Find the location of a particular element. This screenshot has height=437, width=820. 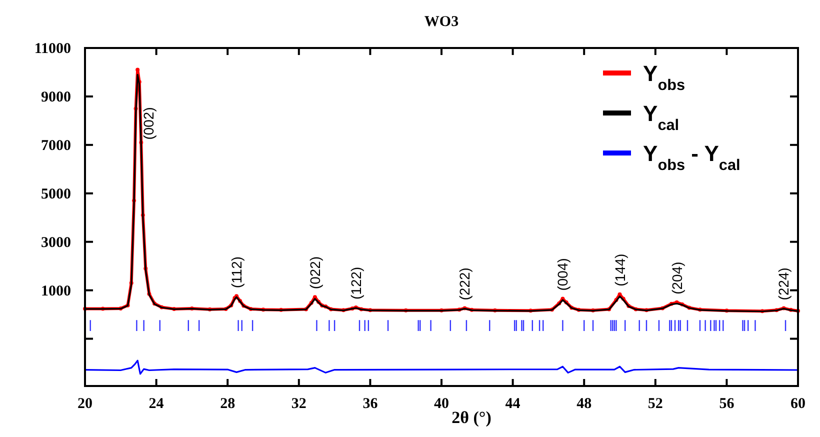

annotation: (122) is located at coordinates (356, 283).